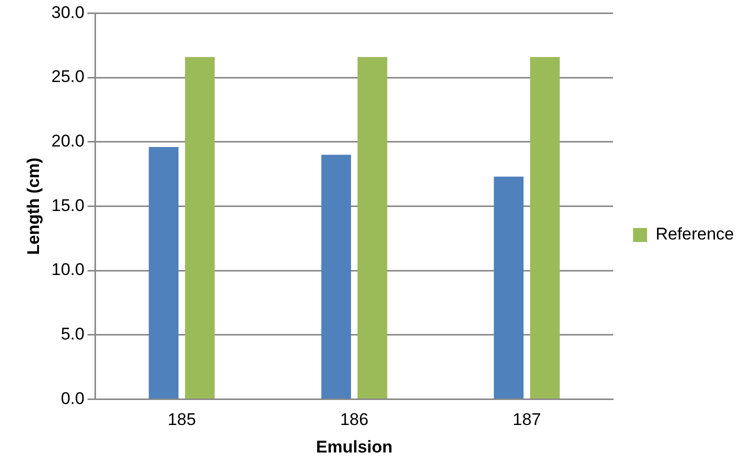  I want to click on y-tick-label: 0.0, so click(72, 398).